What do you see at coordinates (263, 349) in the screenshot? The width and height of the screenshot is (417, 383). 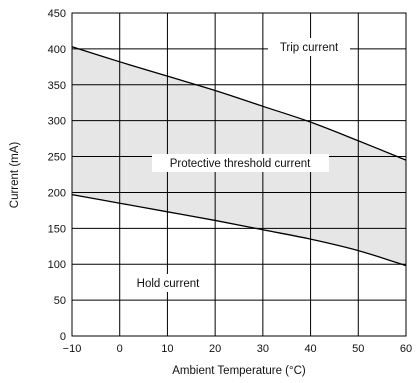 I see `x-tick-label: 30` at bounding box center [263, 349].